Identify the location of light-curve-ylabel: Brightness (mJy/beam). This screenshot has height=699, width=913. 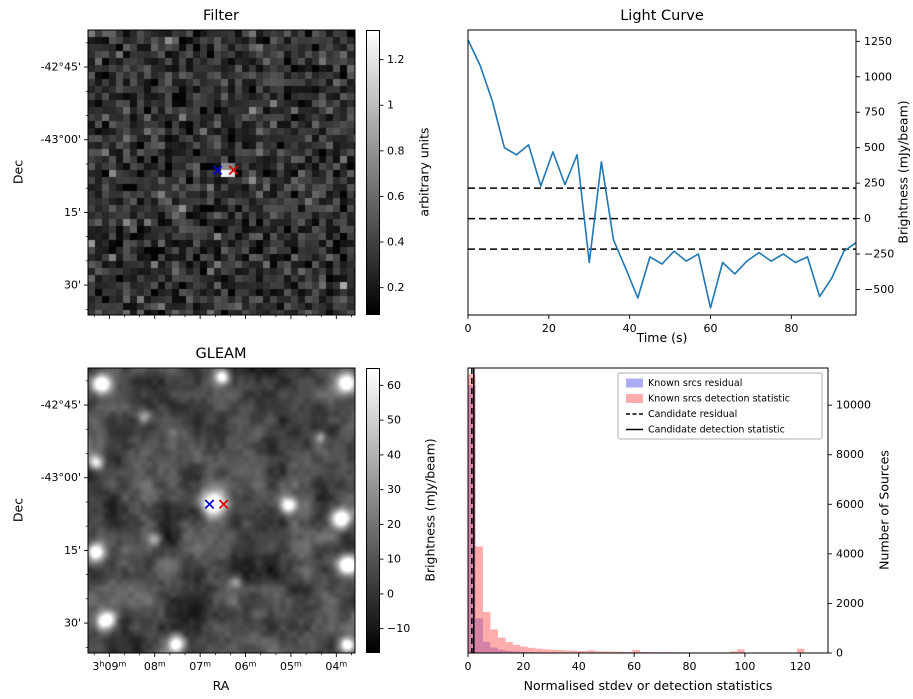
(903, 172).